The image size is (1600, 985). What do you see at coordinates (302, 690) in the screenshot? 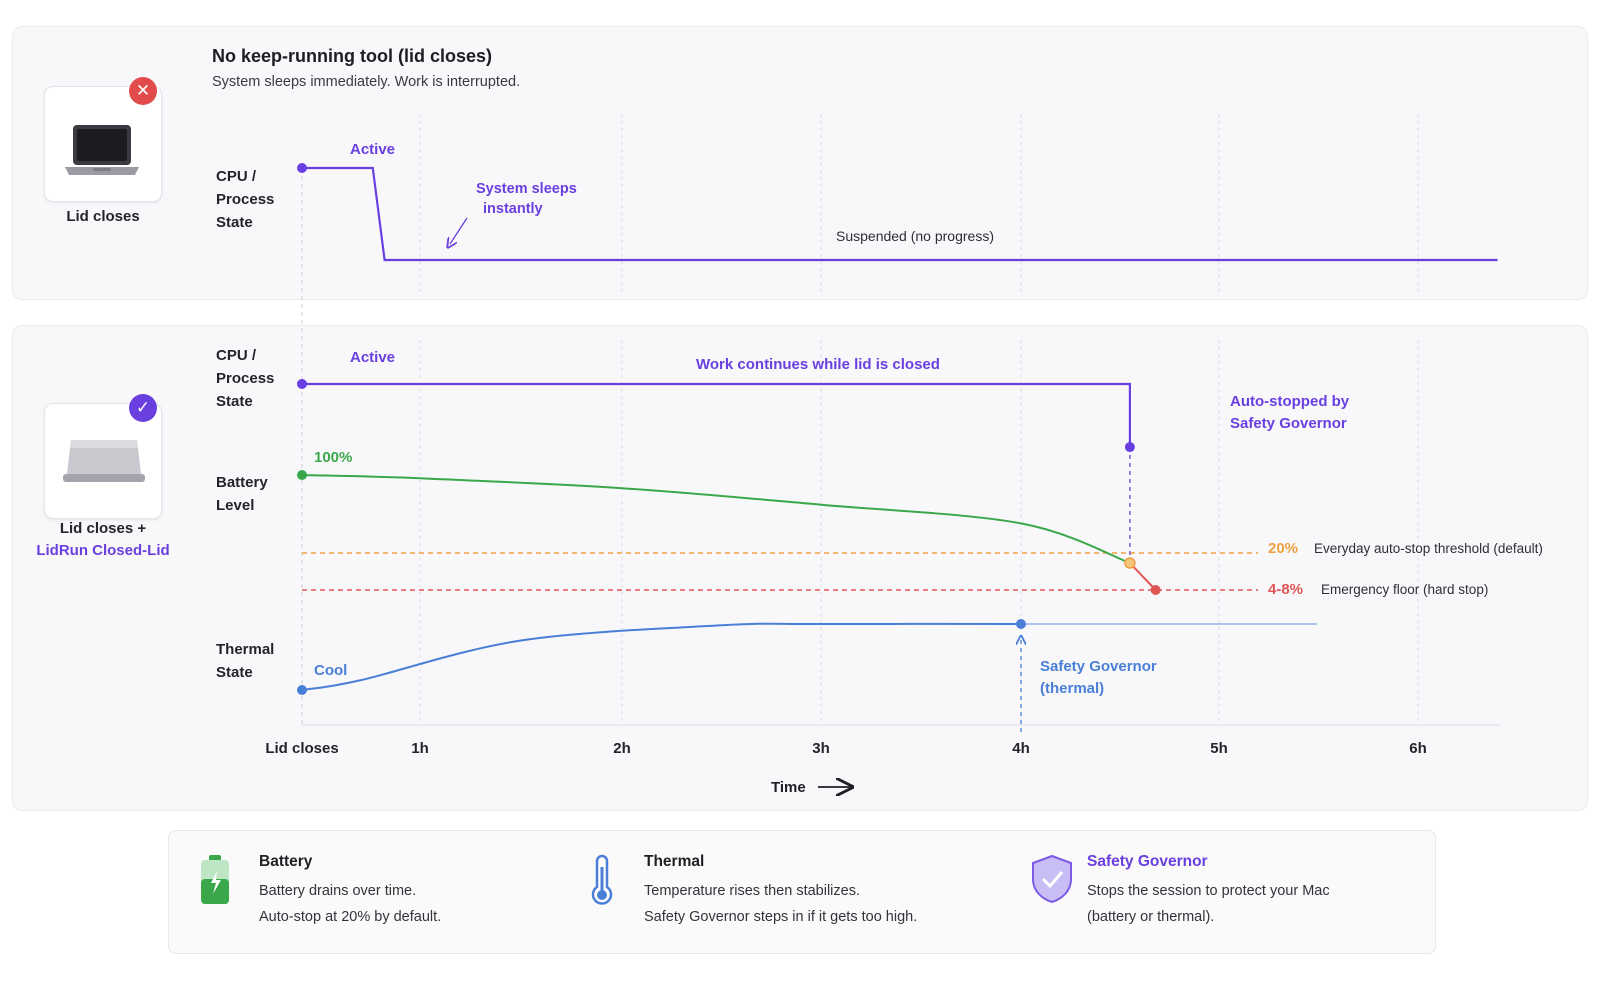
I see `thermal-start-dot` at bounding box center [302, 690].